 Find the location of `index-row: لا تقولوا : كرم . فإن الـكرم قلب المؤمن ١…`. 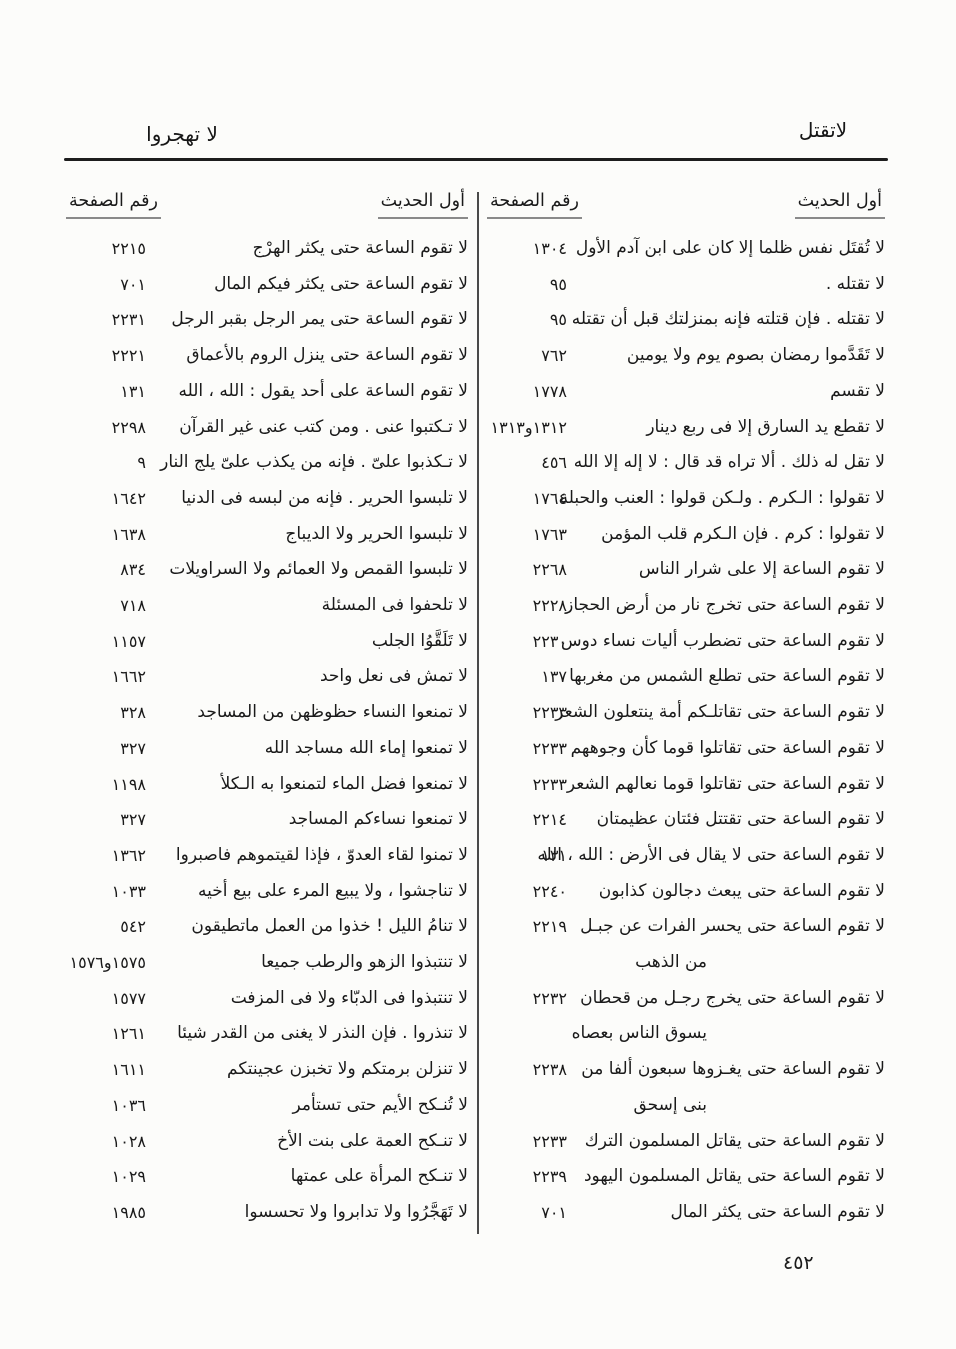

index-row: لا تقولوا : كرم . فإن الـكرم قلب المؤمن ١… is located at coordinates (686, 535).